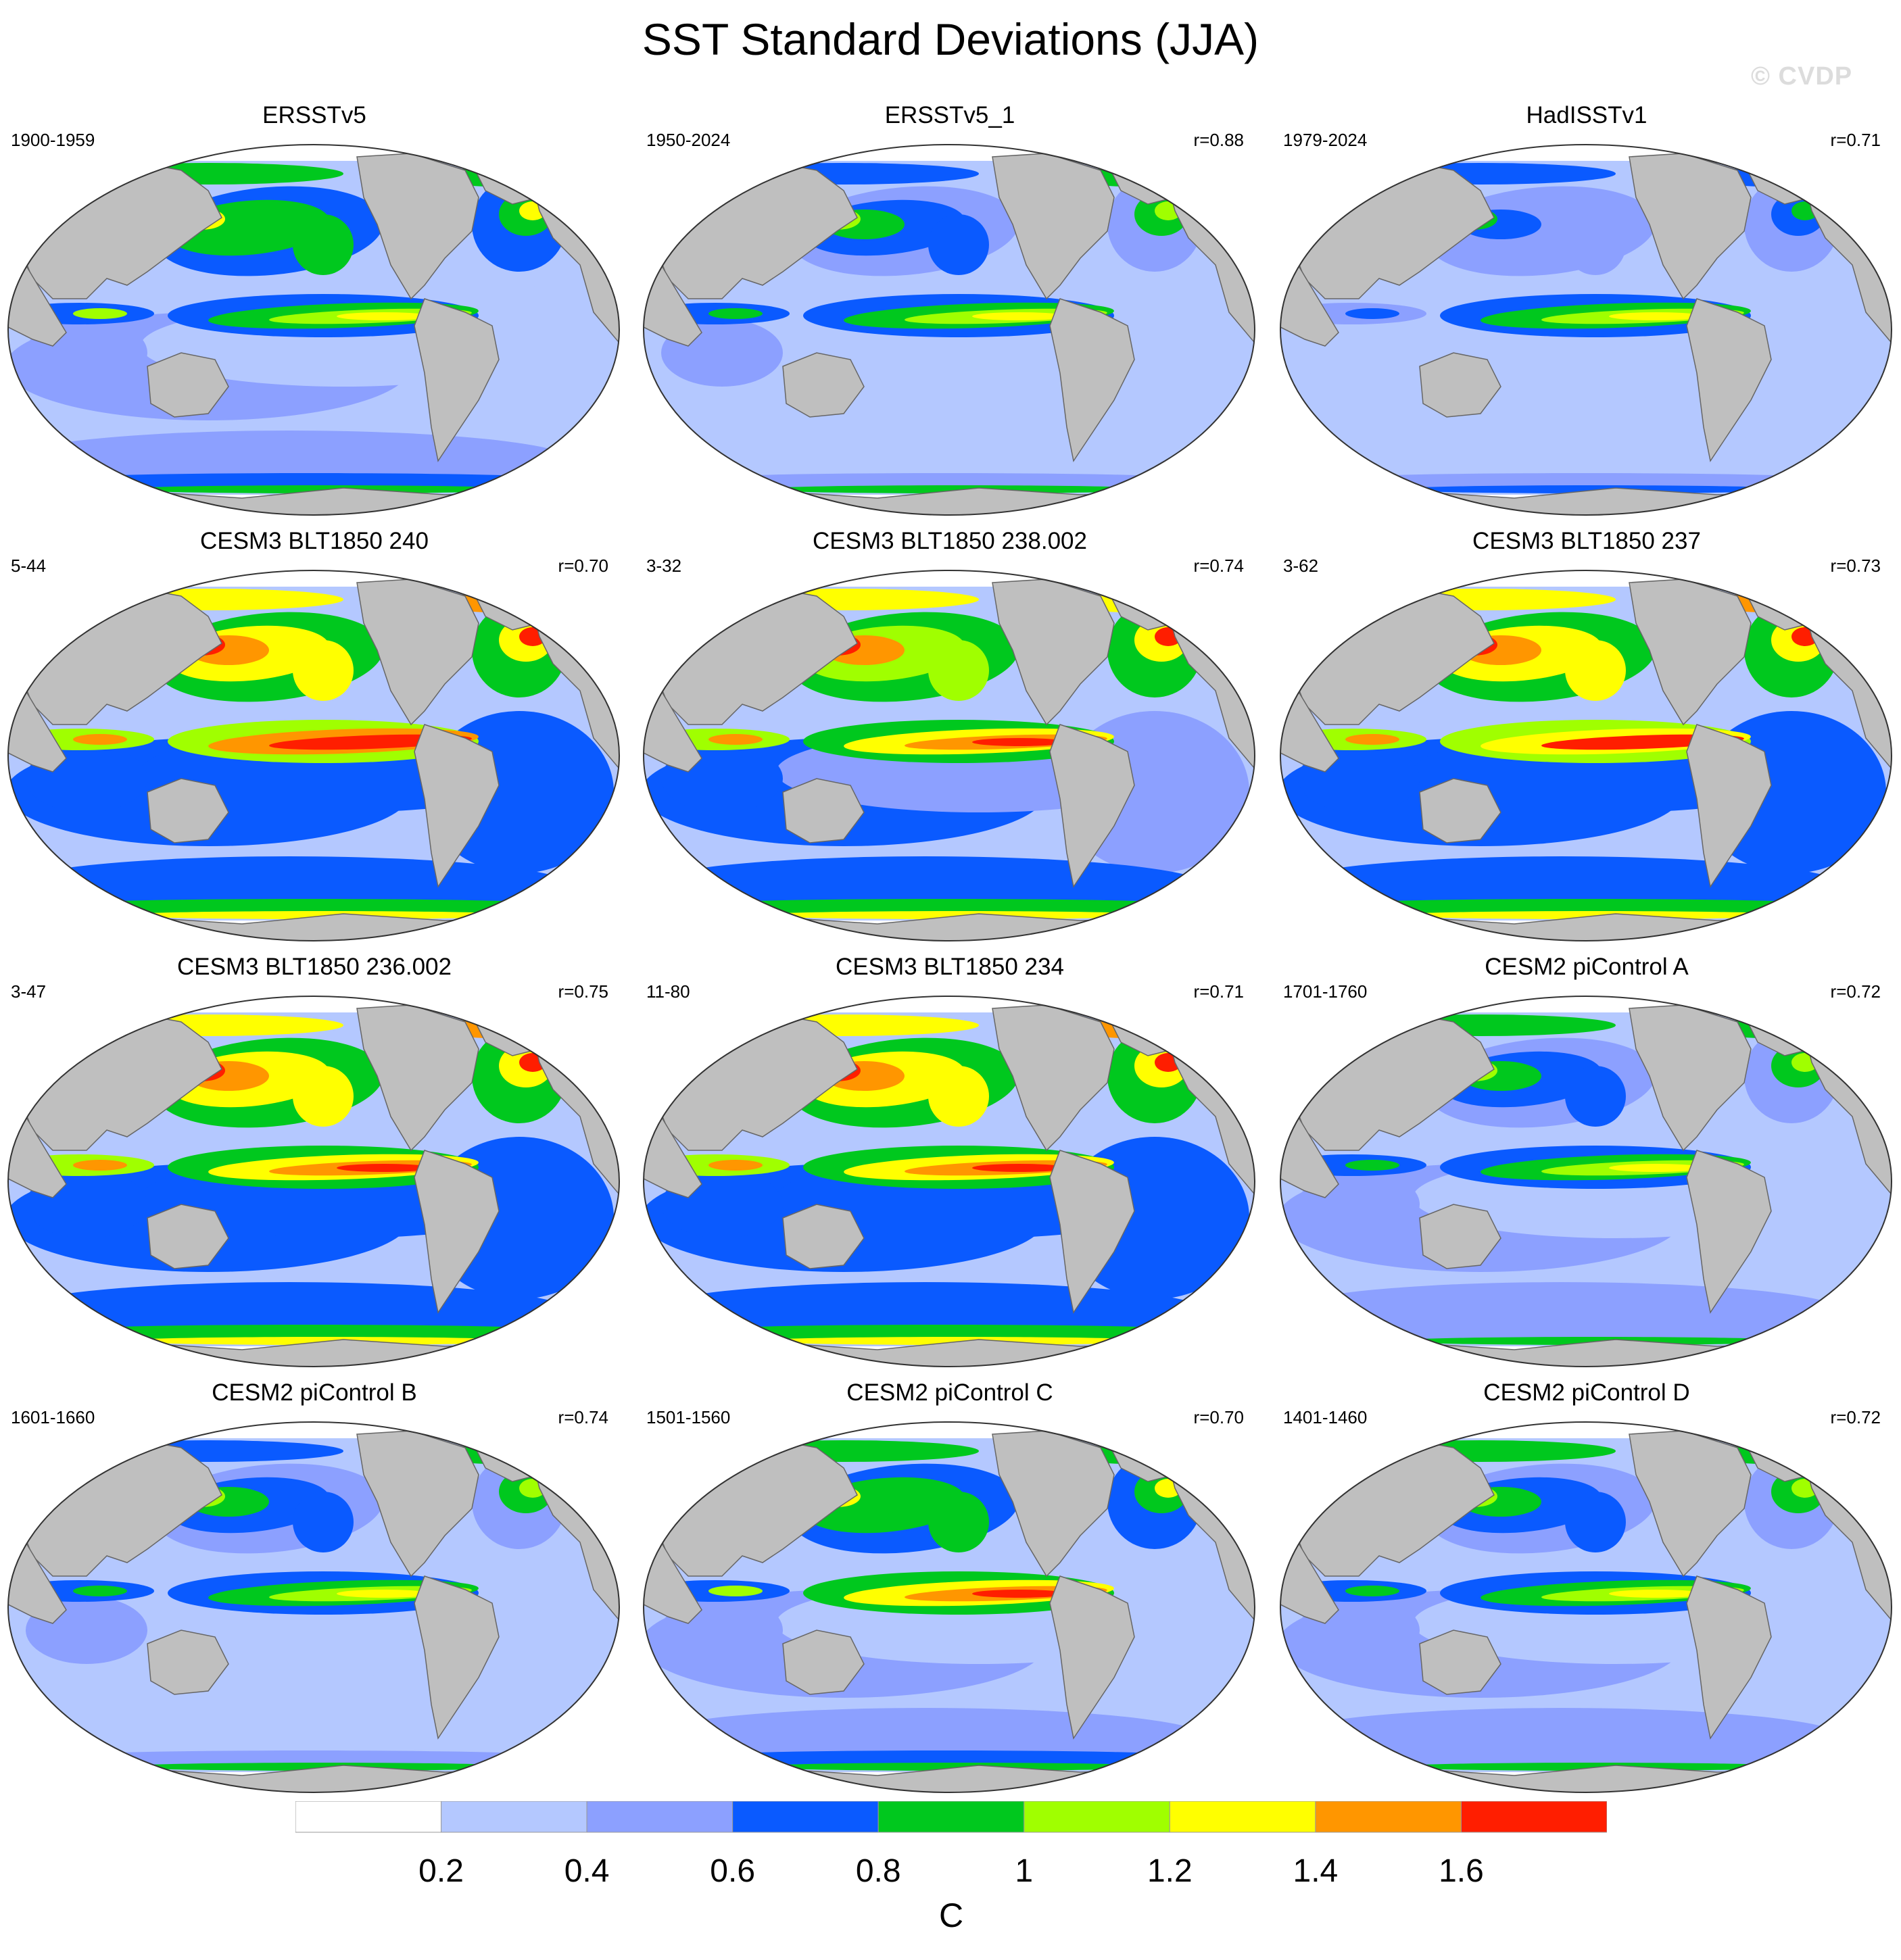 This screenshot has width=1901, height=1960. I want to click on panel-pattern-correlation: r=0.72, so click(1856, 991).